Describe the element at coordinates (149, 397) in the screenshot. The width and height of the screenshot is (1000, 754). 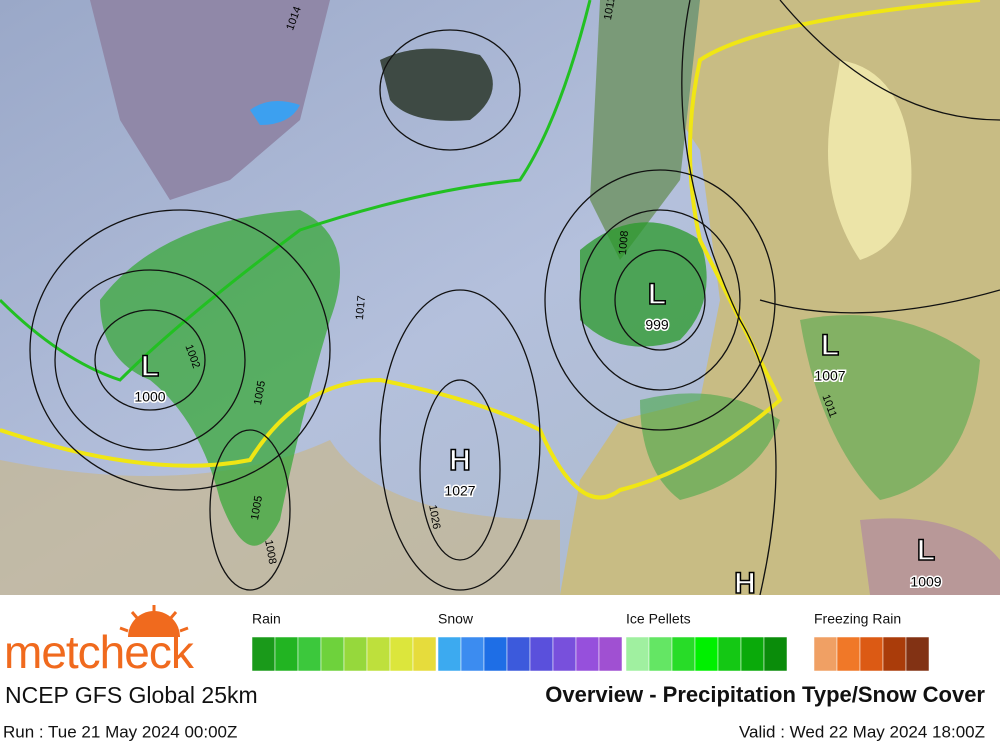
I see `center-pressure: 1000` at that location.